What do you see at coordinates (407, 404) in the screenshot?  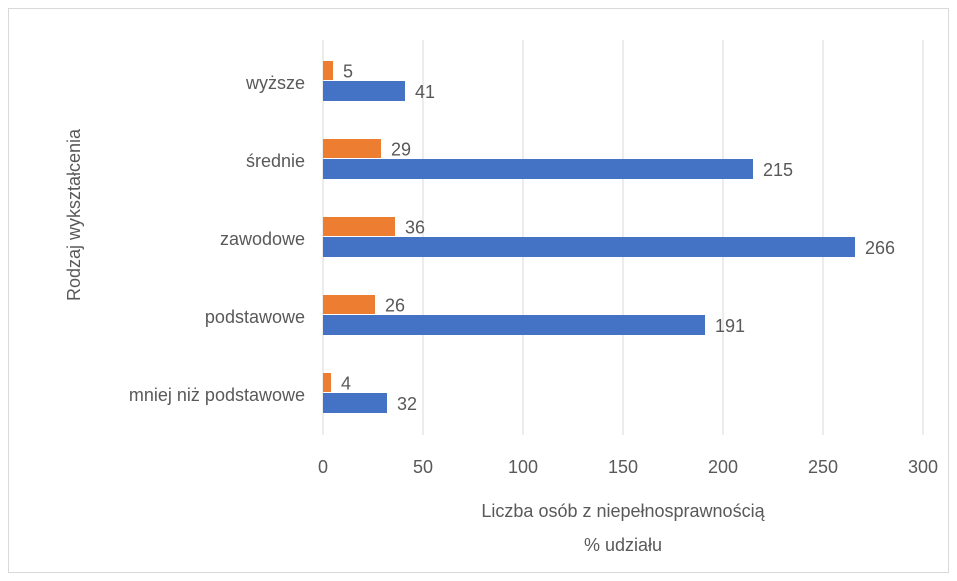 I see `data-label: 32` at bounding box center [407, 404].